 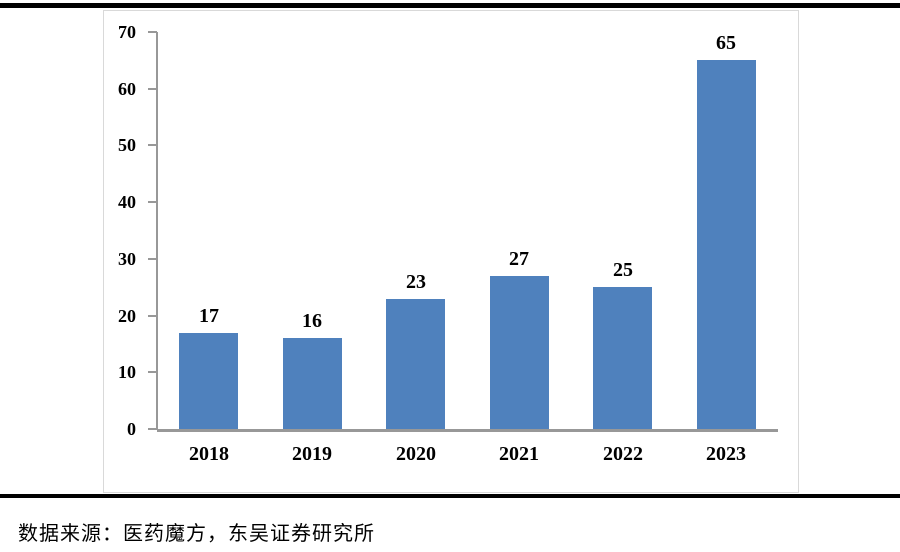 I want to click on x-axis-line, so click(x=467, y=430).